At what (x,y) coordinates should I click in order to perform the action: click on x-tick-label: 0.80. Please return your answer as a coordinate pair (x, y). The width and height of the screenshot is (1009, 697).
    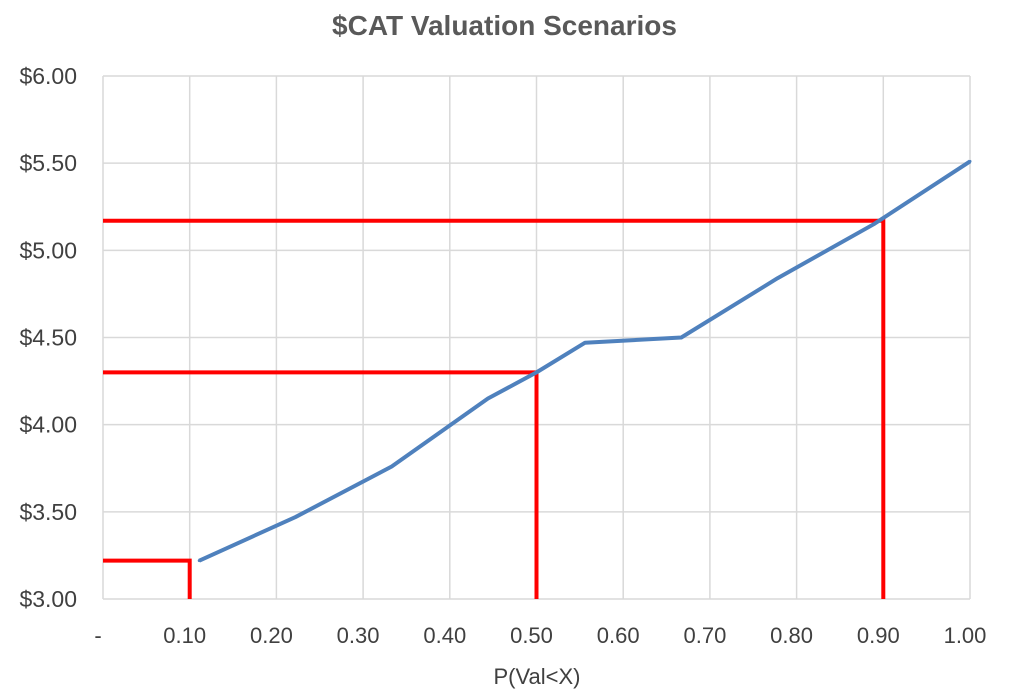
    Looking at the image, I should click on (791, 635).